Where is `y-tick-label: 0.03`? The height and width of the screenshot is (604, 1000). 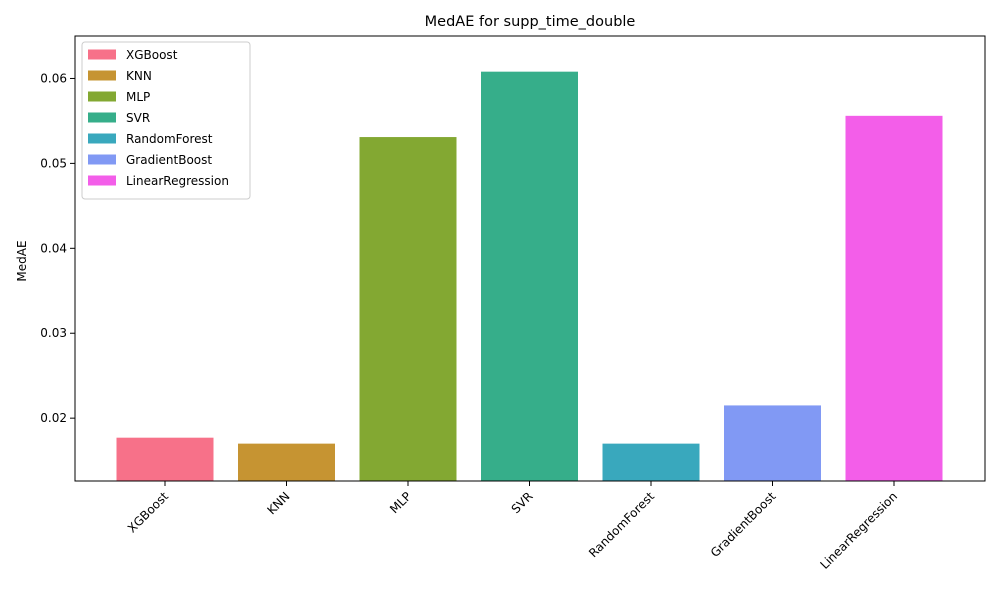 y-tick-label: 0.03 is located at coordinates (53, 333).